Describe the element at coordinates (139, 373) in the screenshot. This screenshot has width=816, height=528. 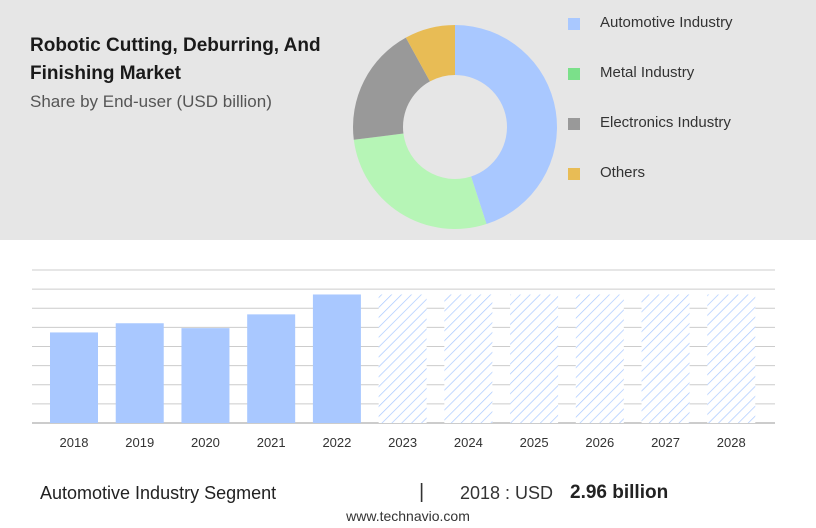
I see `bar-2019` at that location.